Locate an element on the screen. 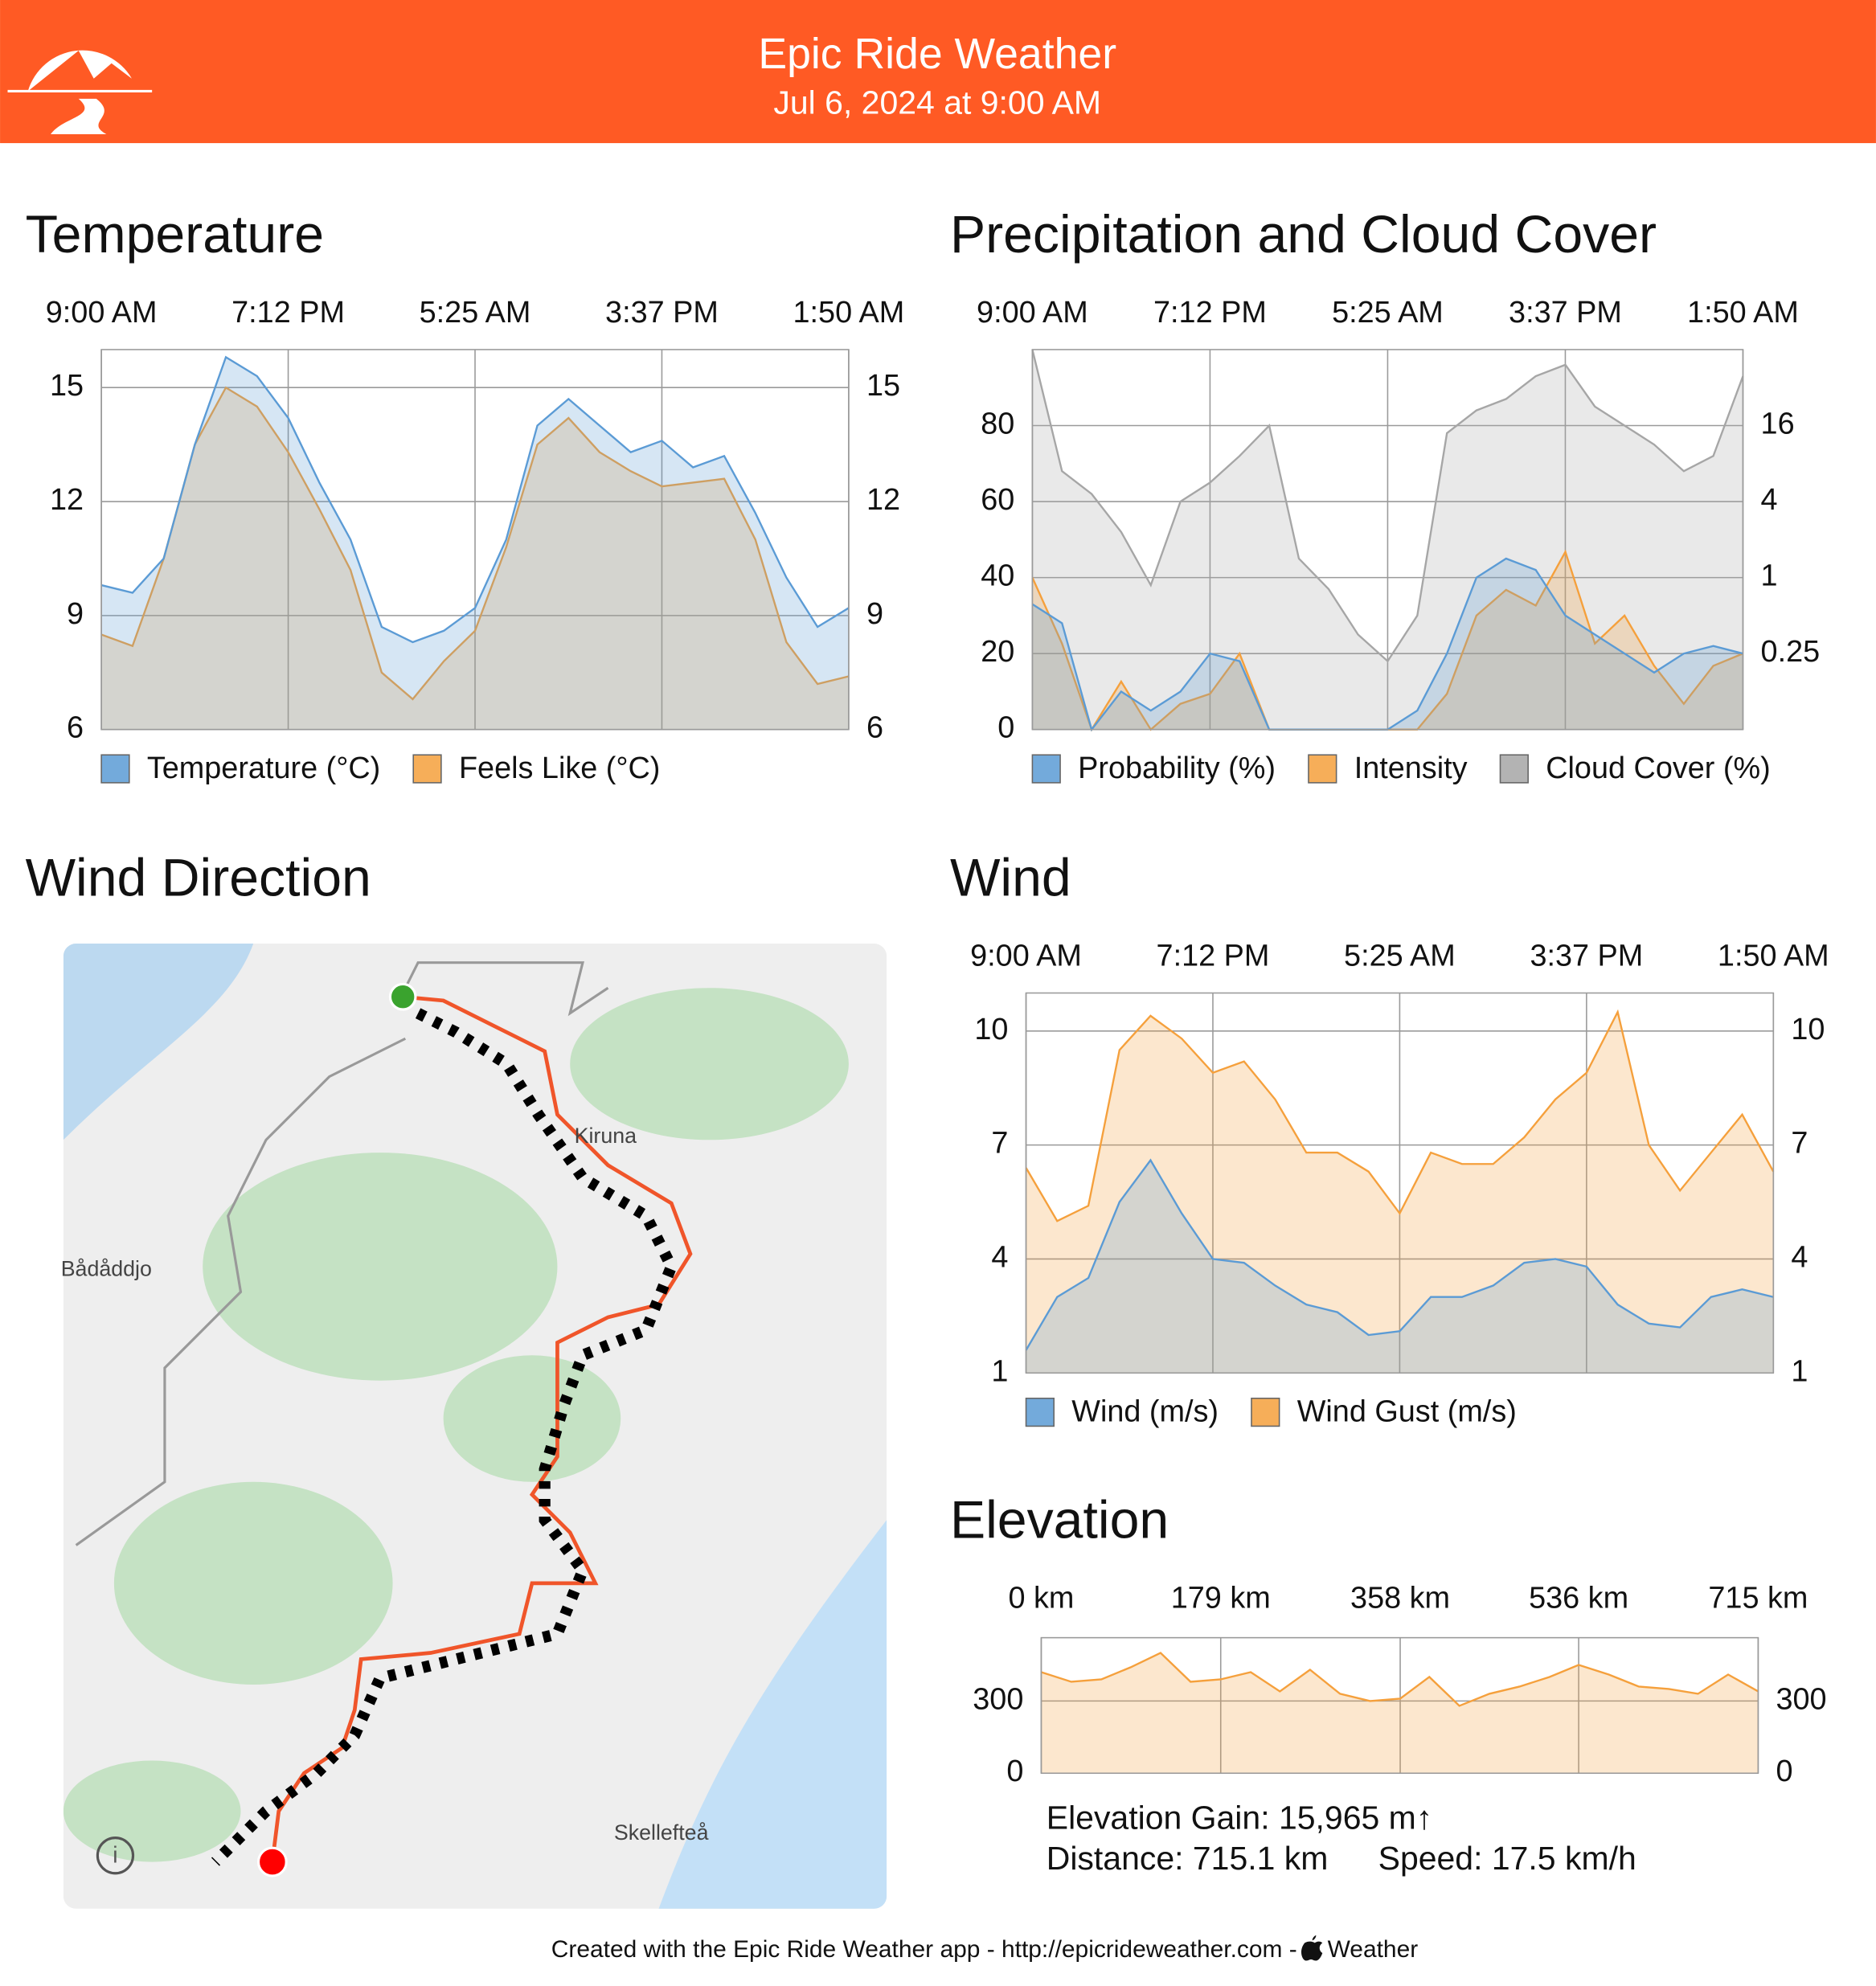 Image resolution: width=1876 pixels, height=1986 pixels. speed: Speed: 17.5 km/h is located at coordinates (1507, 1858).